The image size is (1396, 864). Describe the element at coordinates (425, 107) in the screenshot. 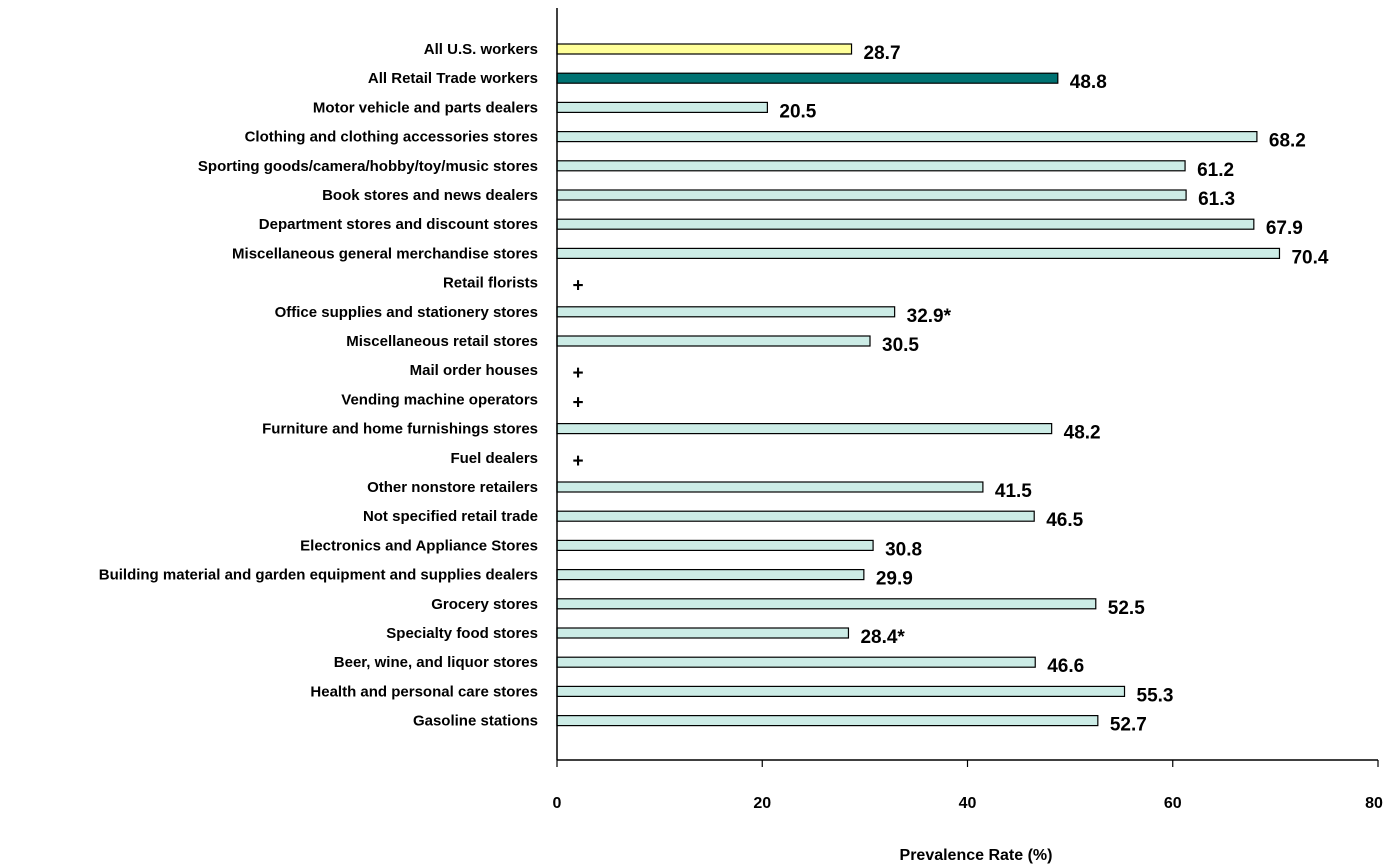

I see `category-label: Motor vehicle and parts dealers` at that location.